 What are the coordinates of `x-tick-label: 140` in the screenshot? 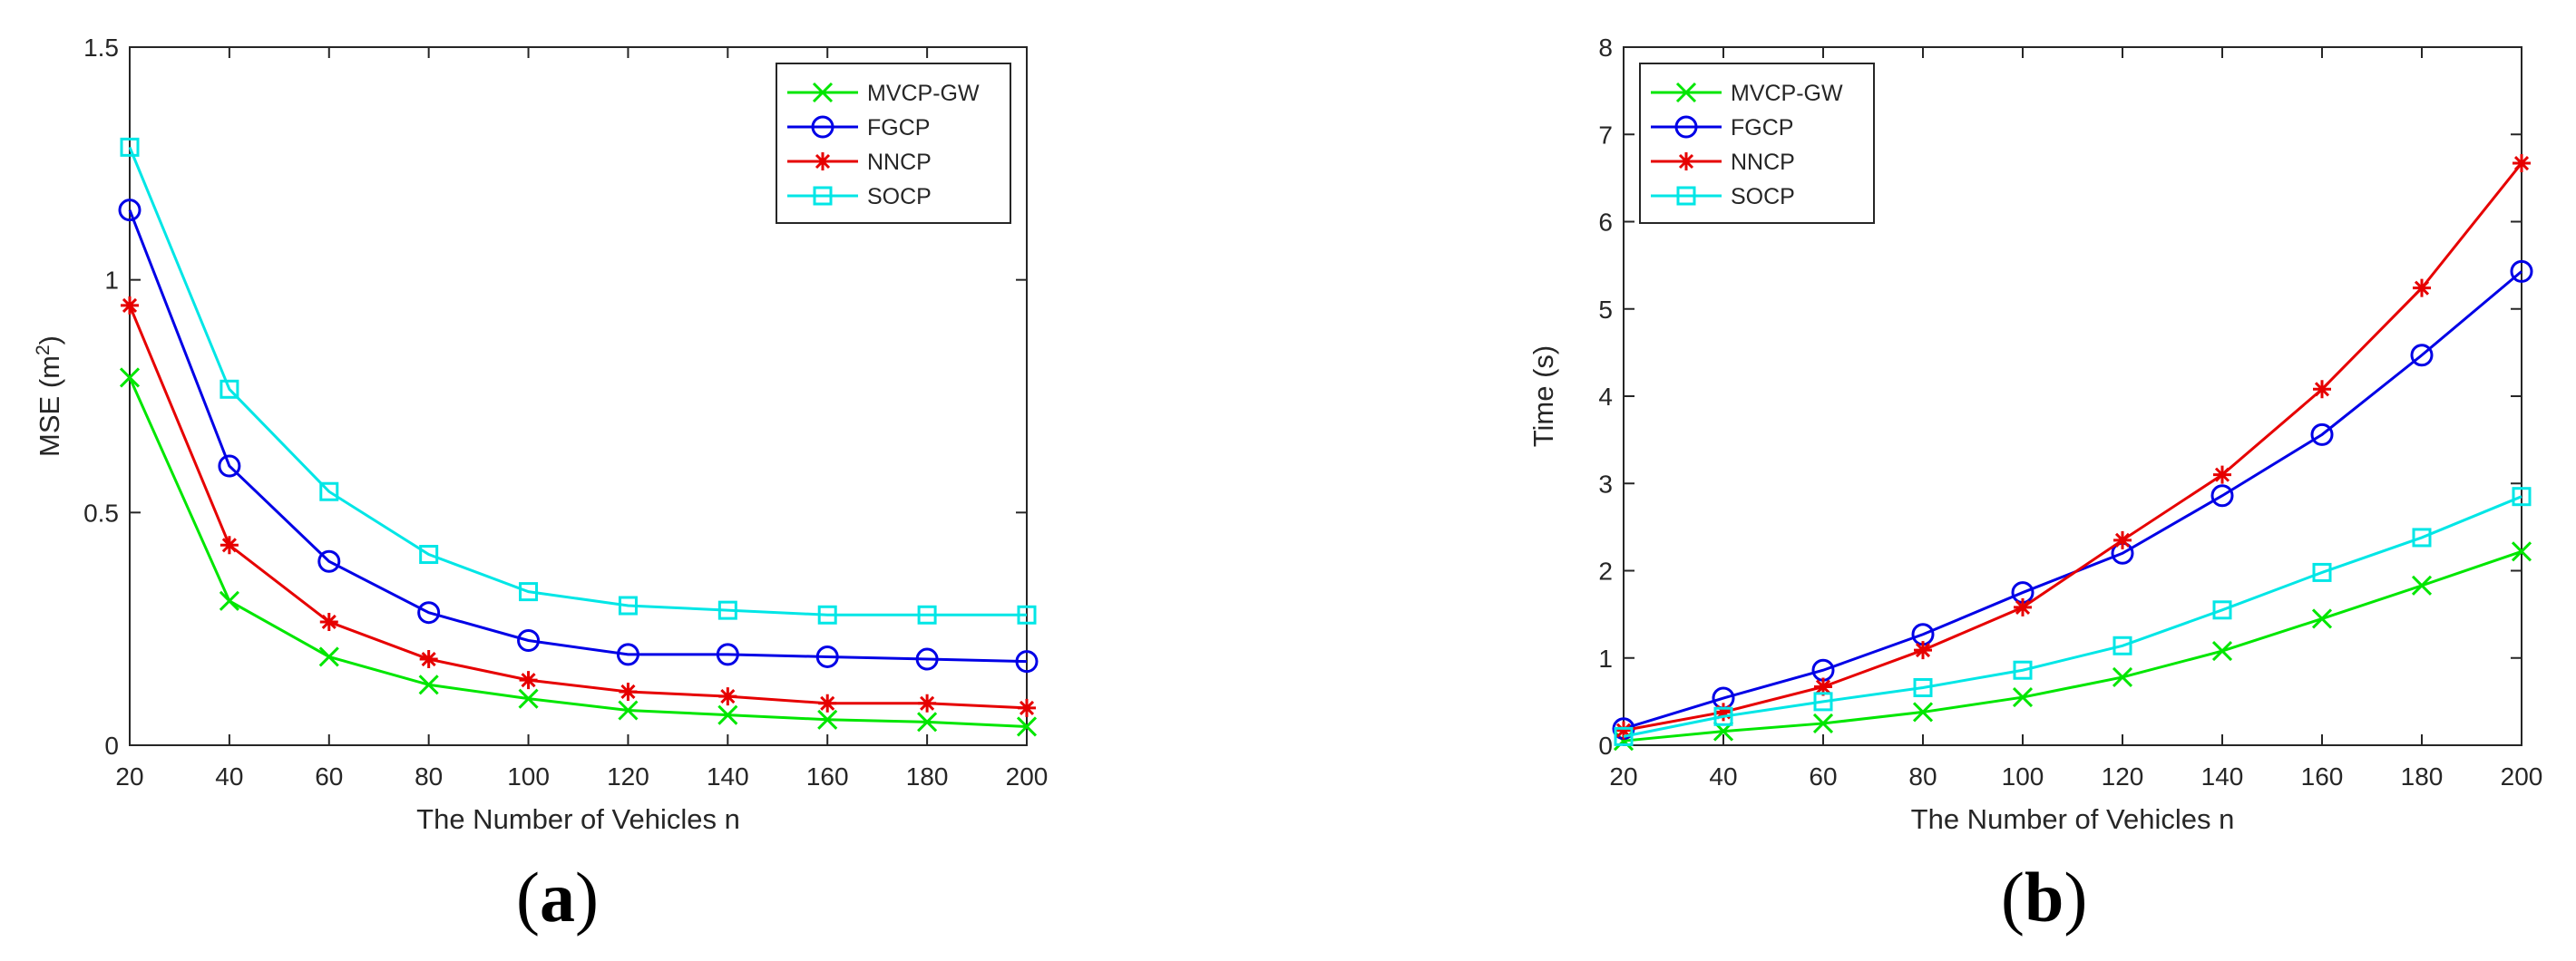 It's located at (2222, 776).